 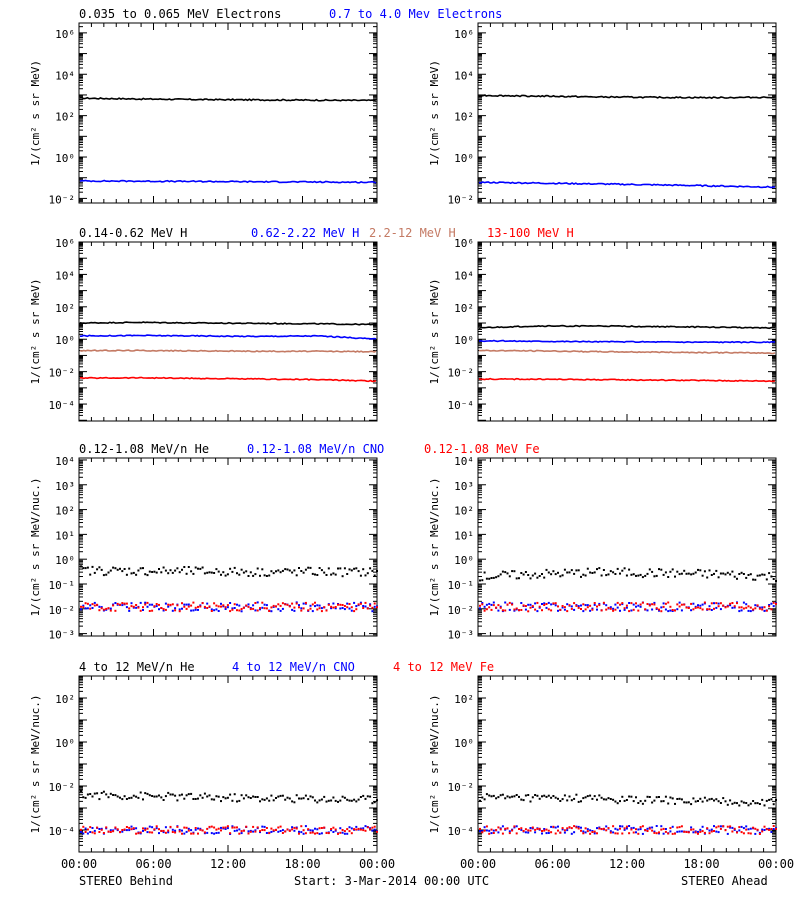 I want to click on y-tick-label: 10⁰, so click(x=464, y=340).